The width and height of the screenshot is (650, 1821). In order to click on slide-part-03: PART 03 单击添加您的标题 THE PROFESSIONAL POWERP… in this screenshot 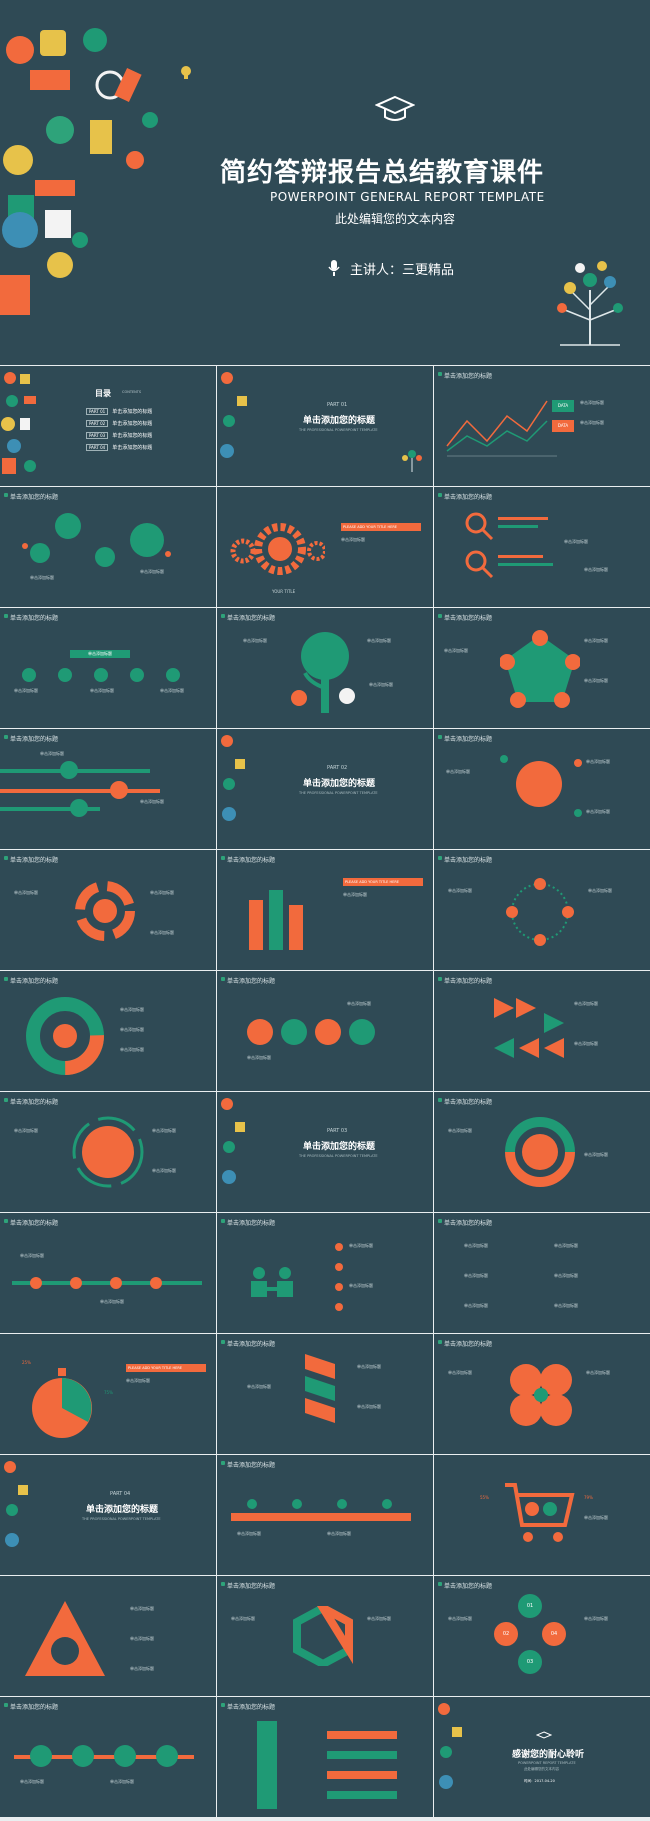, I will do `click(325, 1152)`.